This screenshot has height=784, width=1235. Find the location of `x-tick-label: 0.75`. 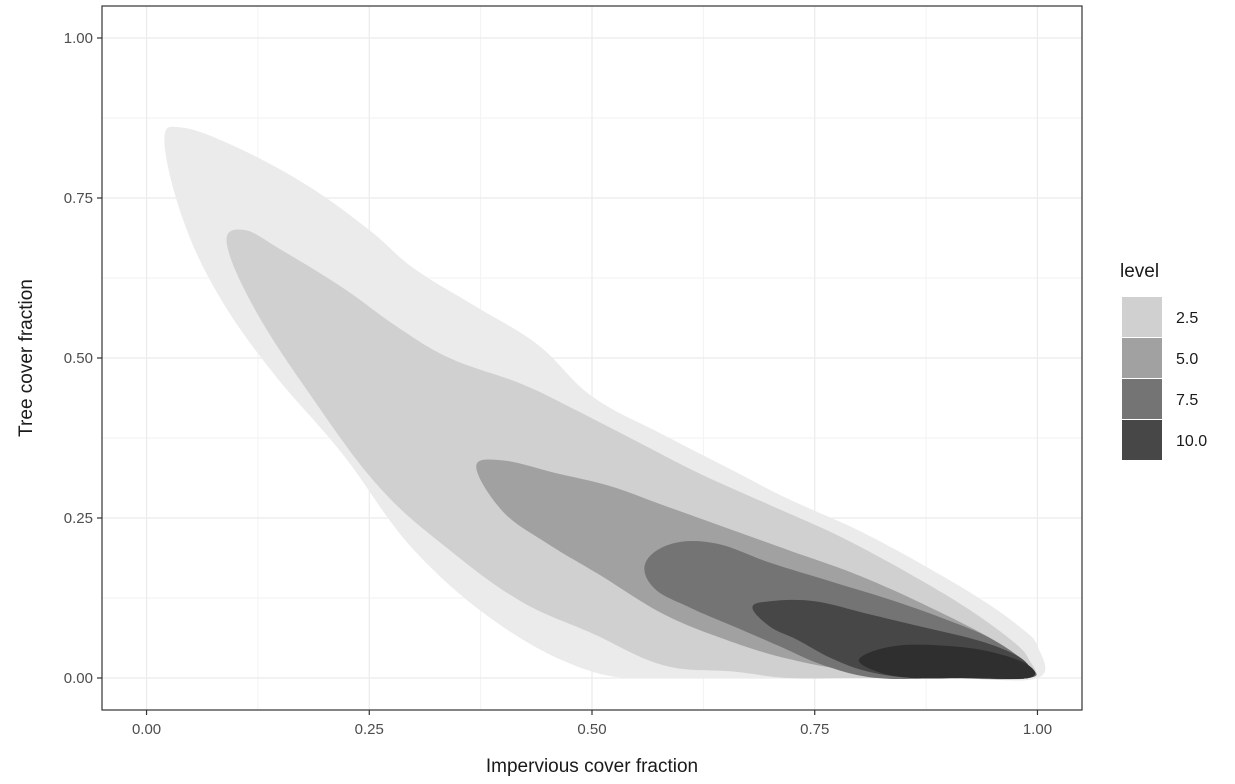

x-tick-label: 0.75 is located at coordinates (814, 729).